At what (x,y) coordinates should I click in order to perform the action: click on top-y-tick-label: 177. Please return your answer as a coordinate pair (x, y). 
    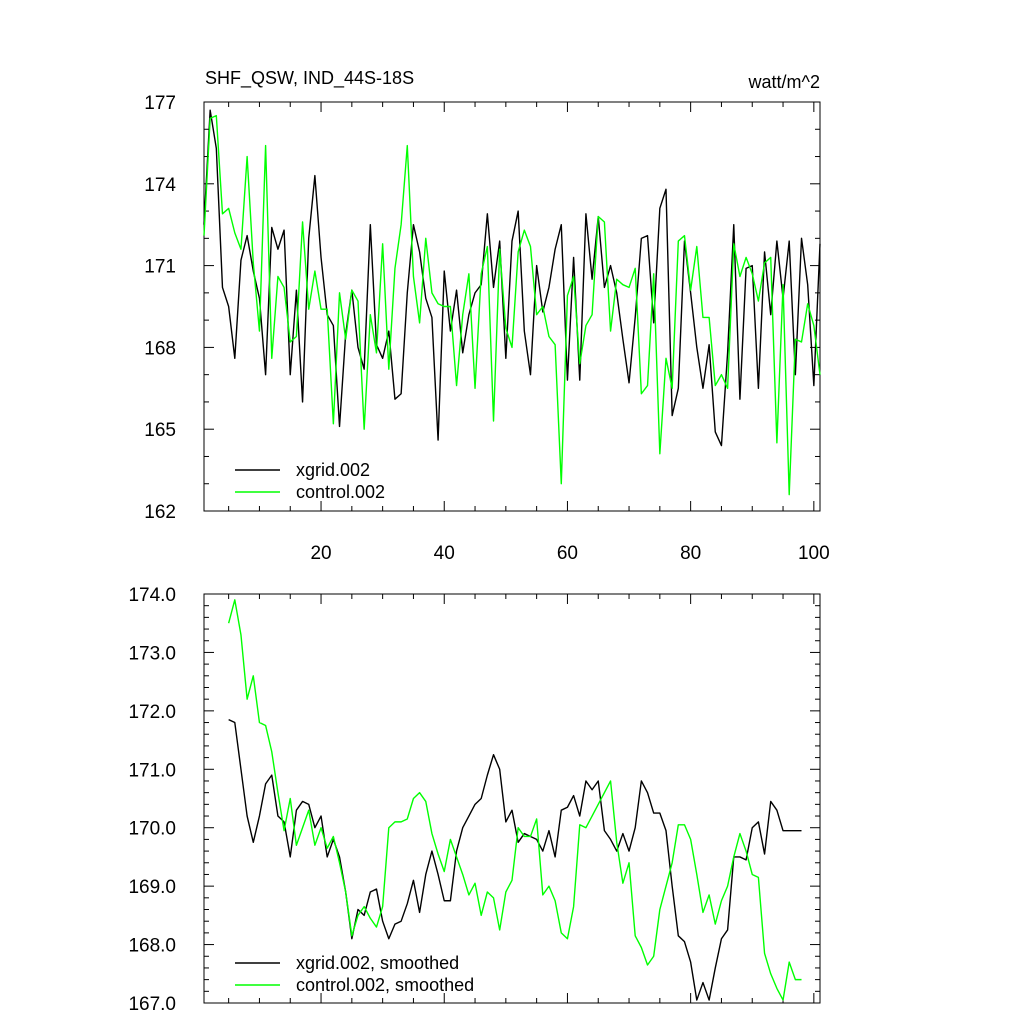
    Looking at the image, I should click on (160, 103).